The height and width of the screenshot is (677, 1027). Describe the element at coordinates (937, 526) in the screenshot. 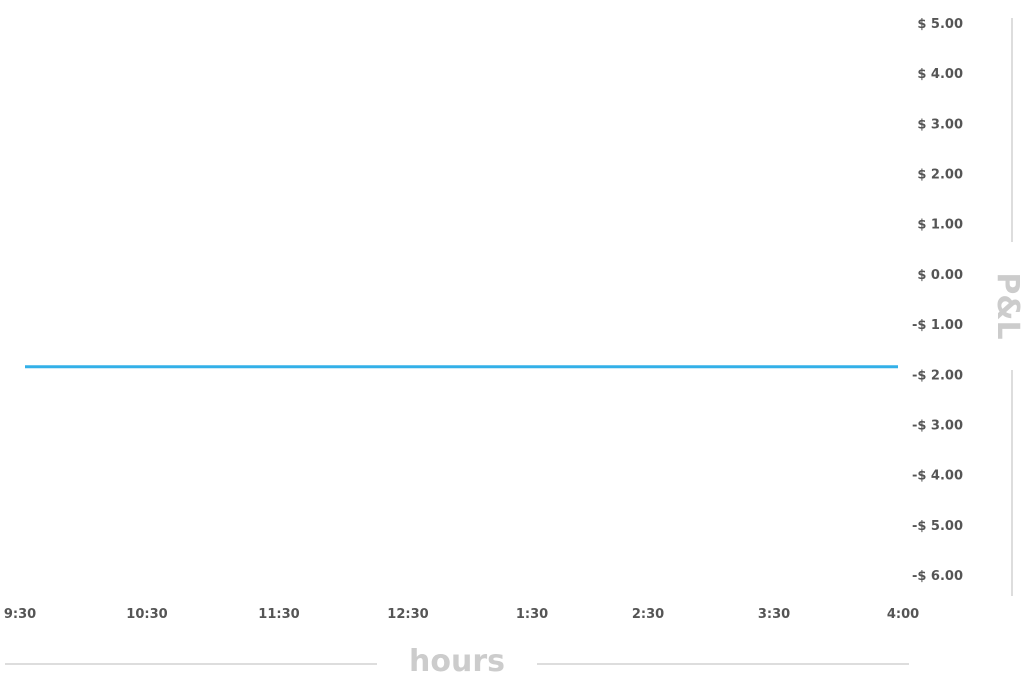

I see `y-tick-label: -$ 5.00` at that location.